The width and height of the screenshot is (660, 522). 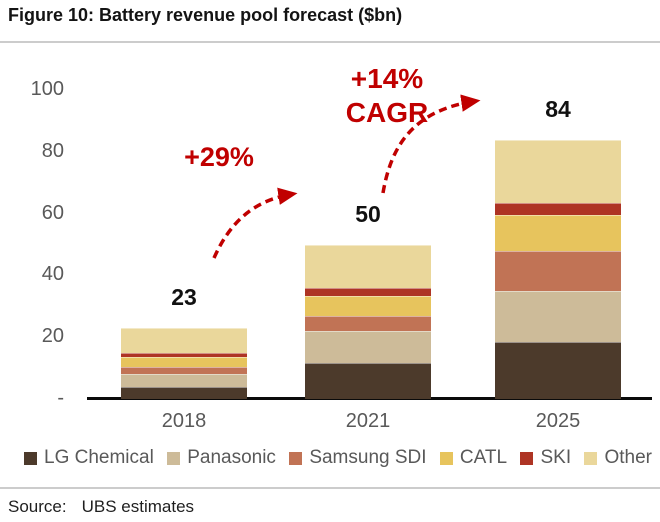 I want to click on annotation-14-line2: CAGR, so click(x=387, y=112).